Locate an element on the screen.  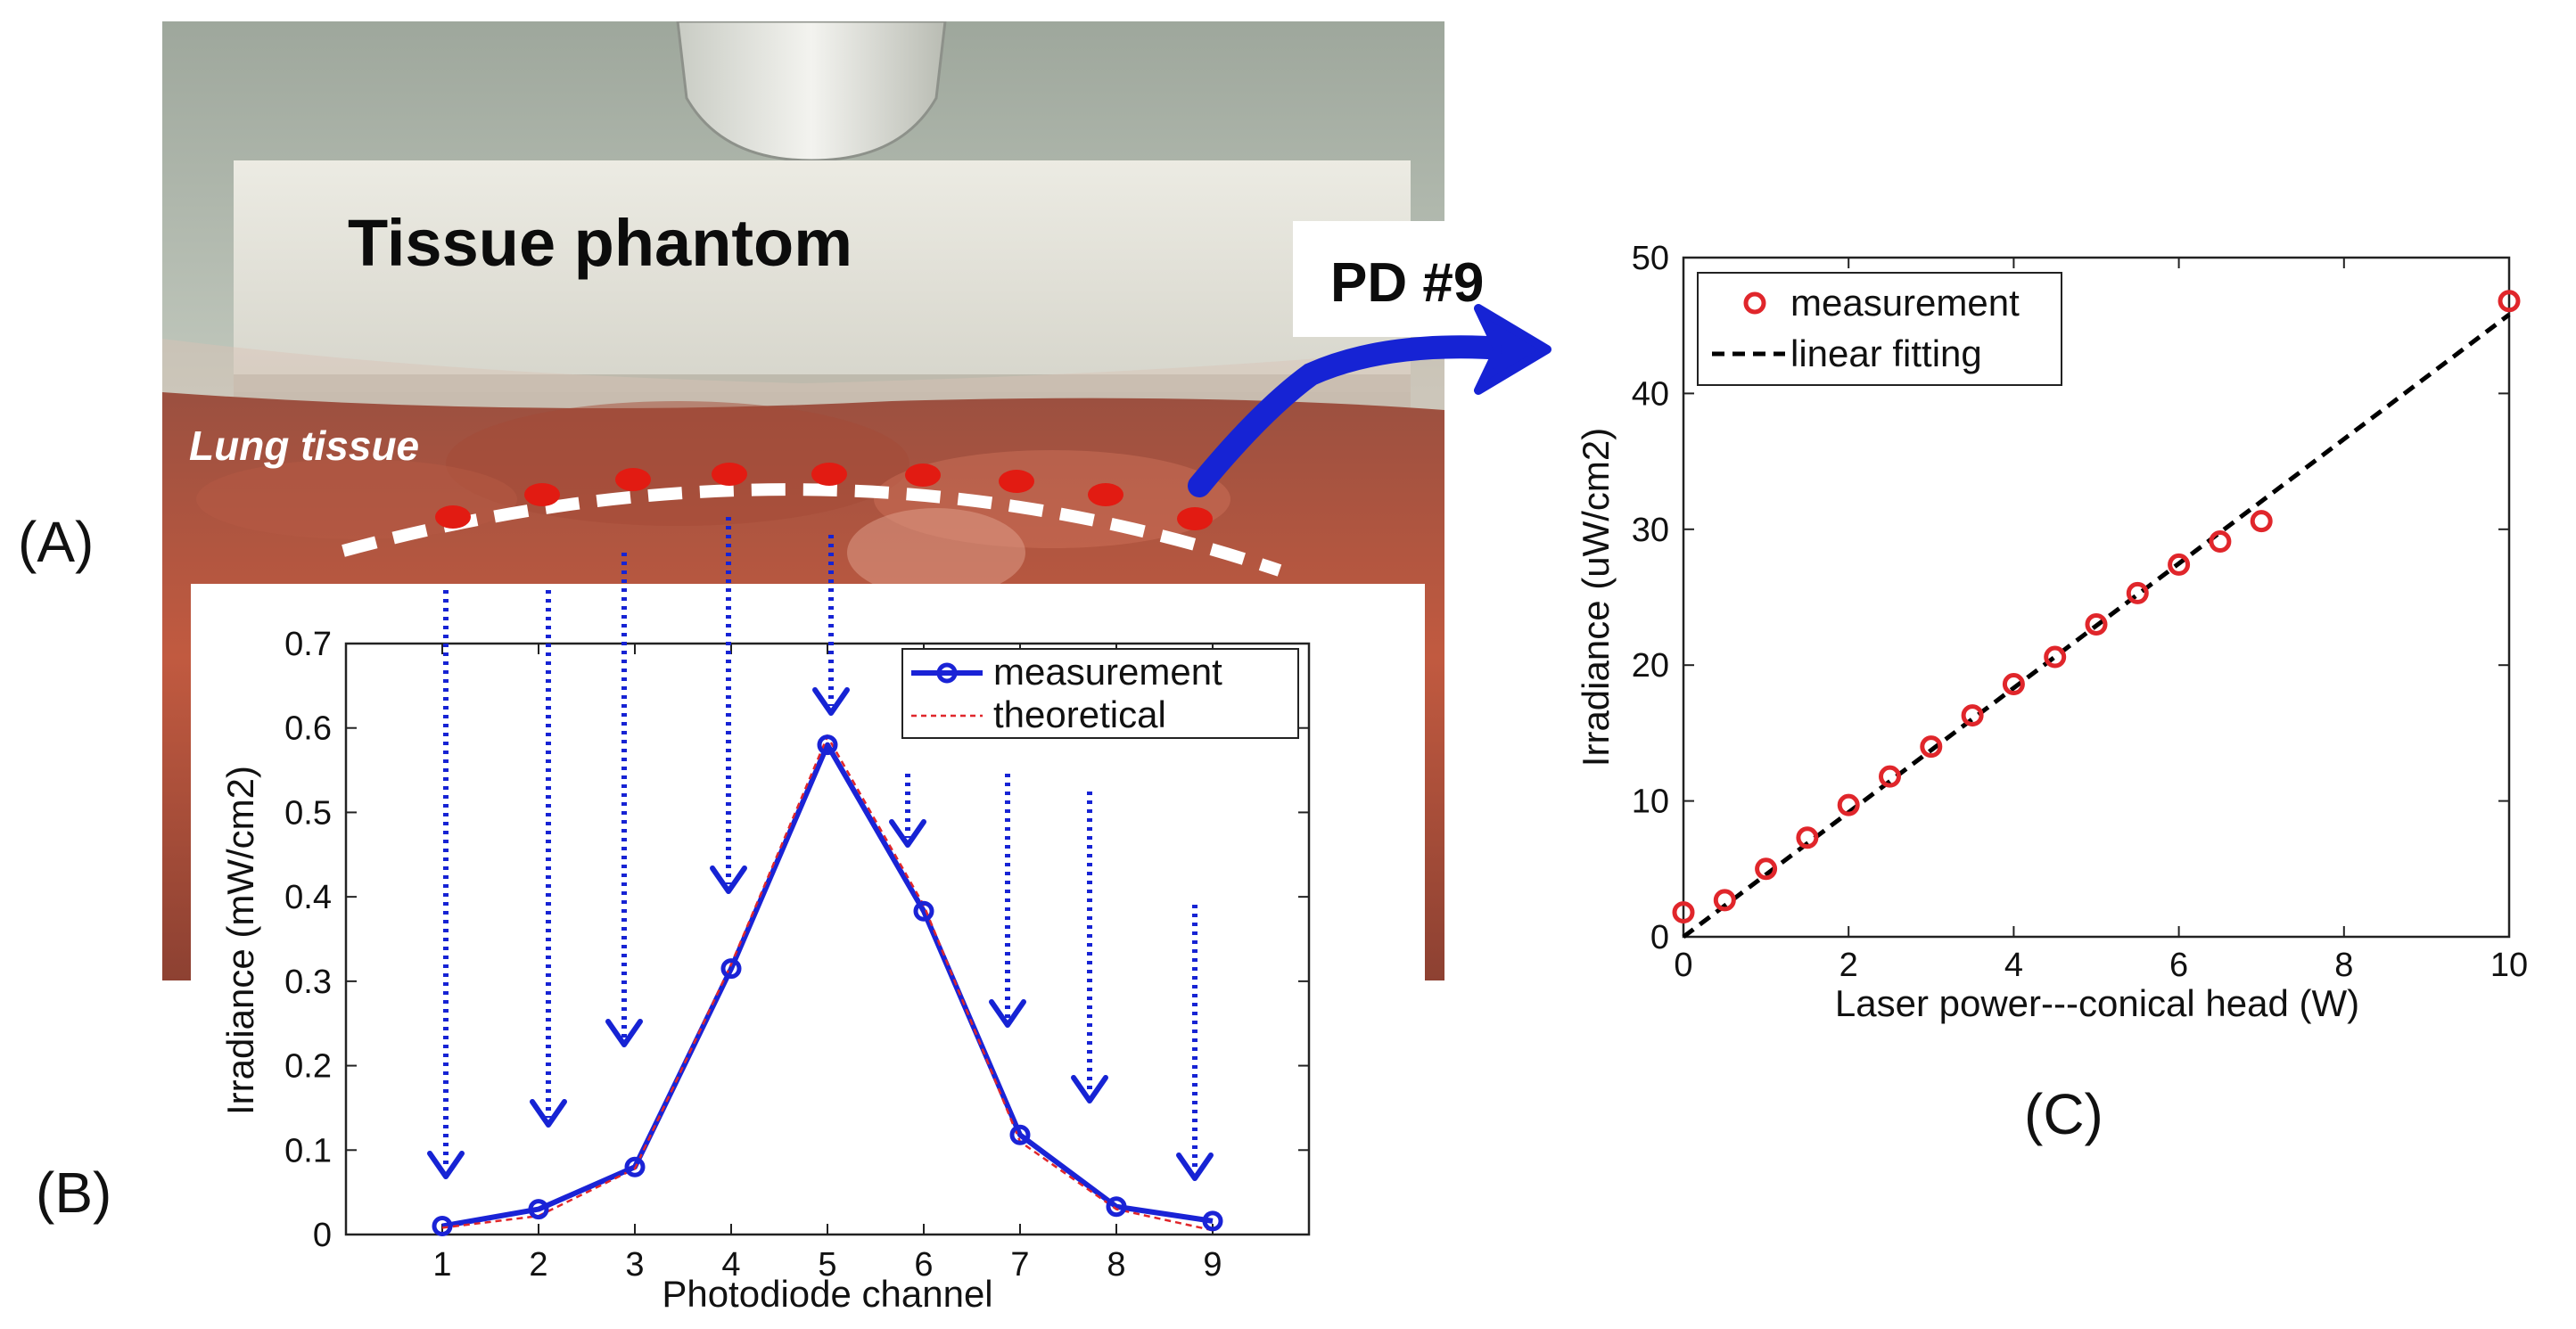
chart-b-xtick-label: 8 is located at coordinates (1116, 1265).